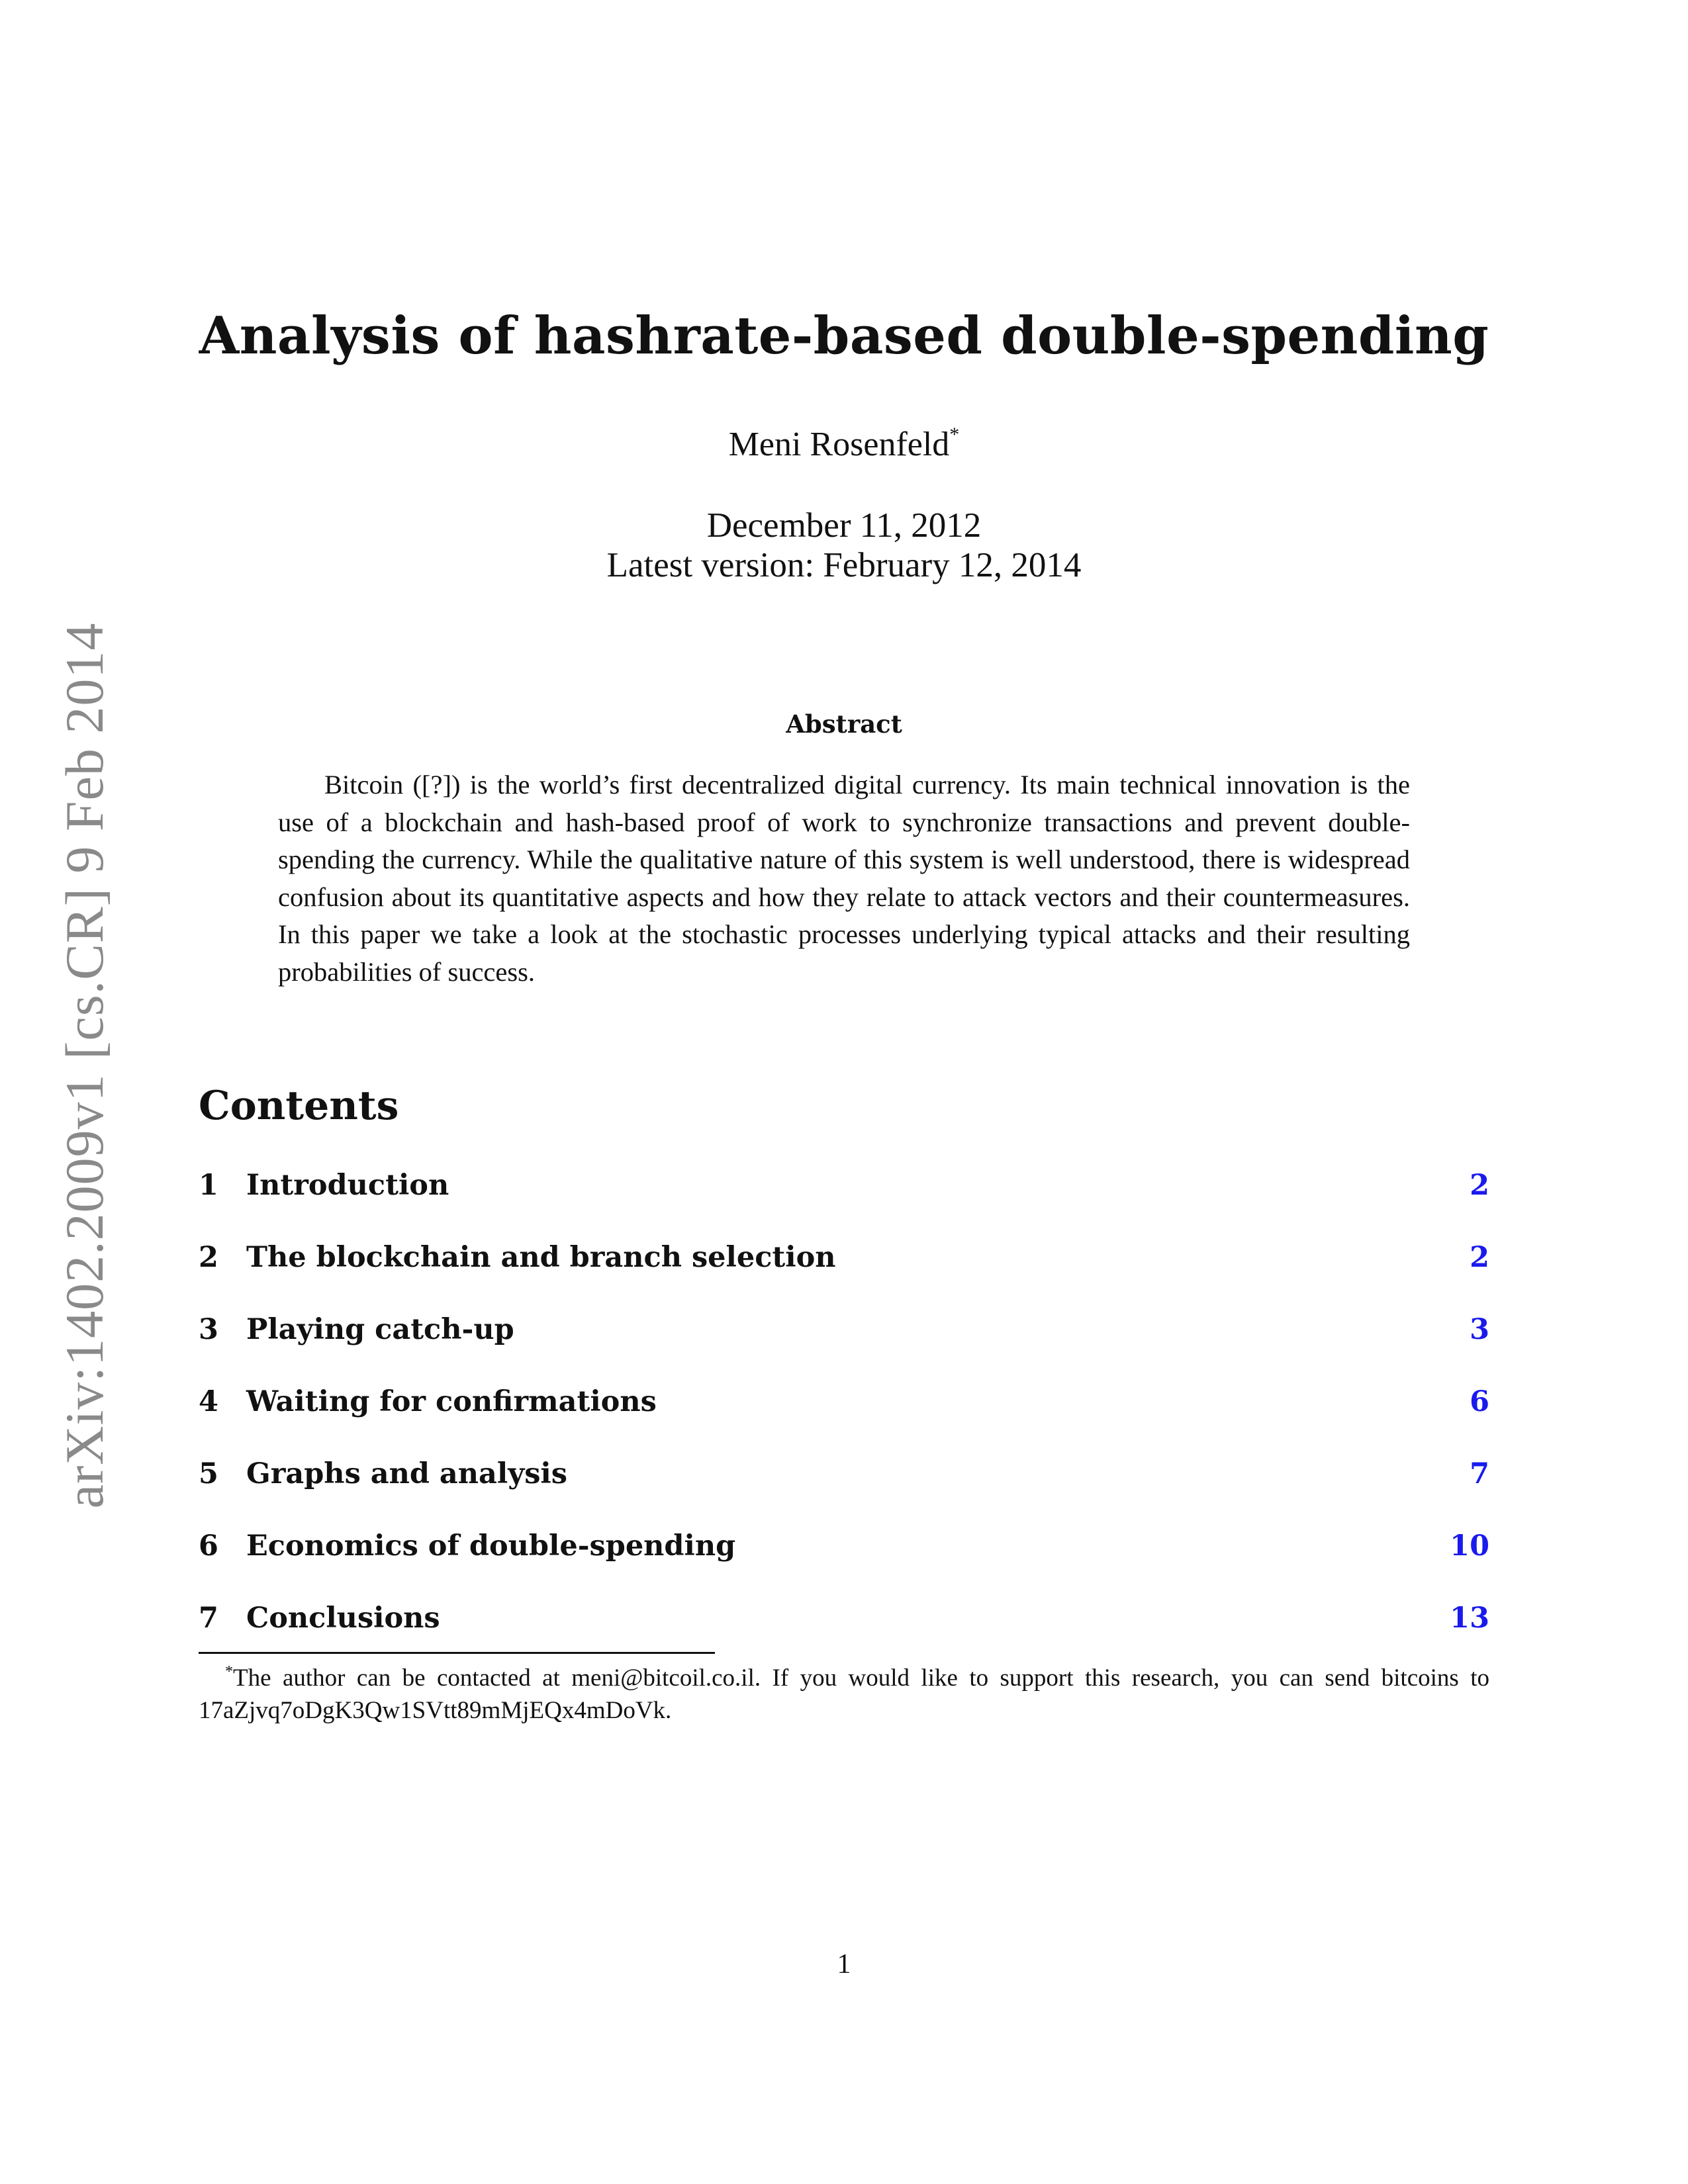 The image size is (1688, 2184). I want to click on toc-entry-economics: 6 Economics of double-spending 10, so click(844, 1565).